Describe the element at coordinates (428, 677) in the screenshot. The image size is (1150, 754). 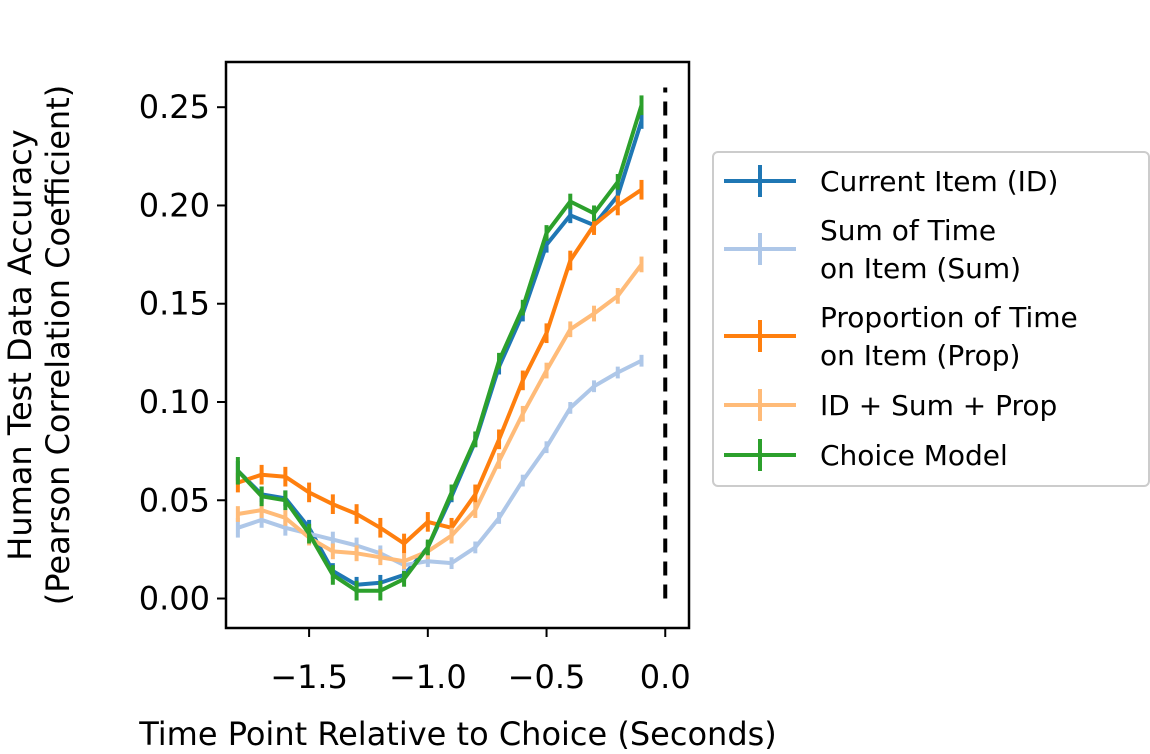
I see `x-tick-label: −1.0` at that location.